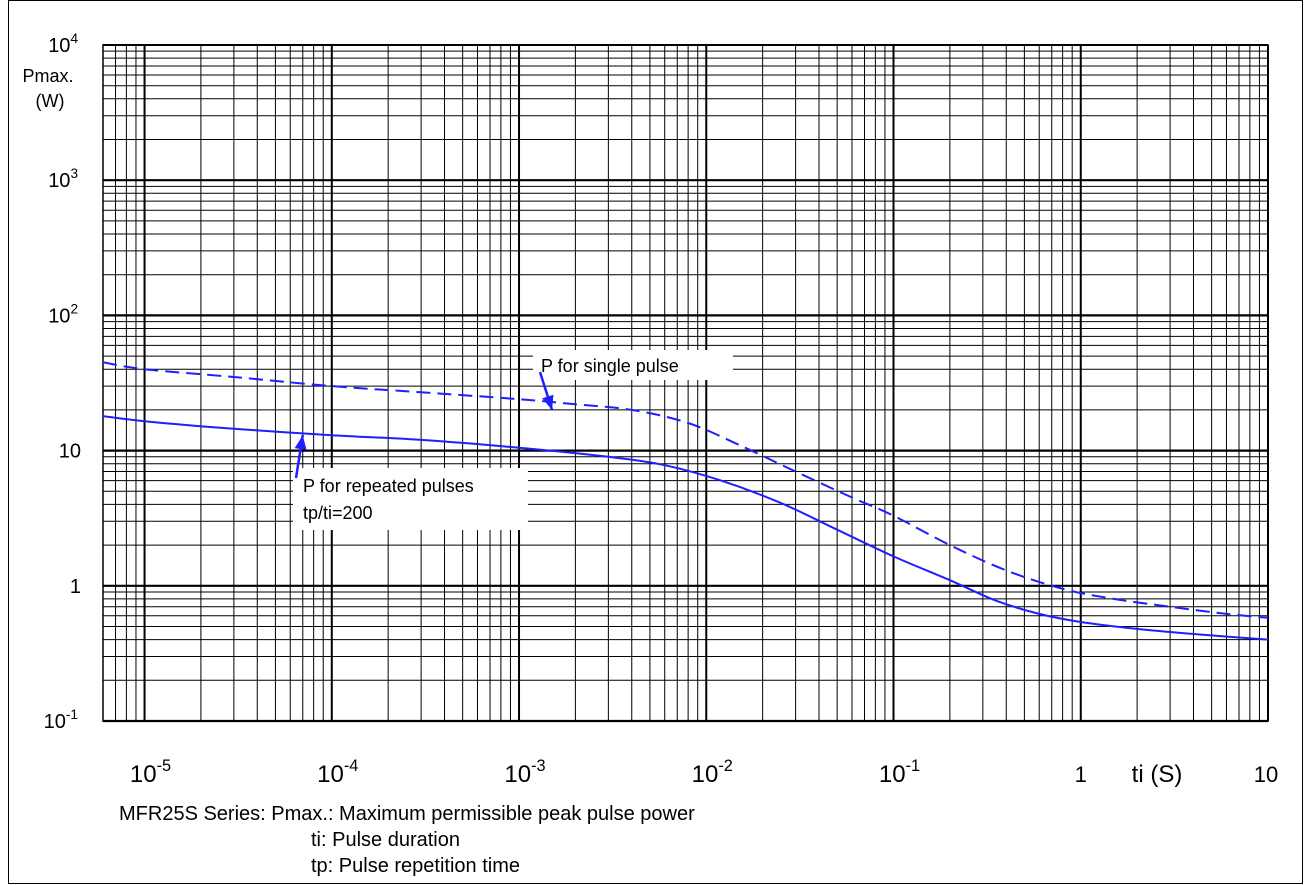 The image size is (1305, 885). I want to click on annotation-ratio-text: tp/ti=200, so click(338, 513).